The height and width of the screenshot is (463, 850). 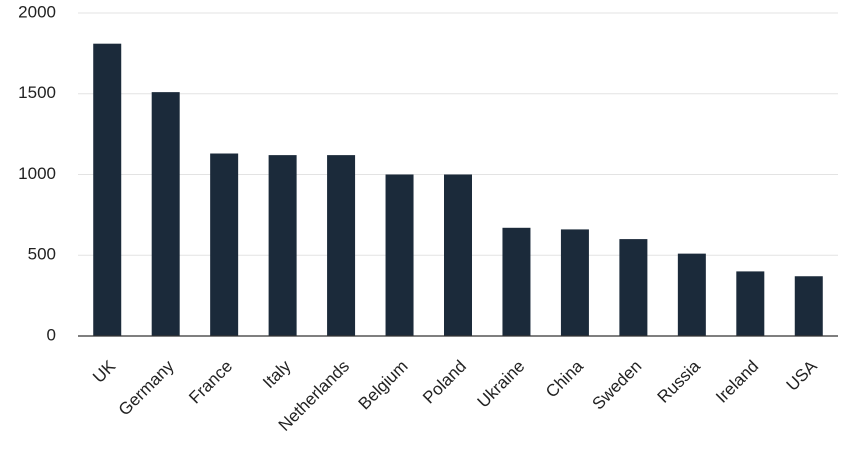 What do you see at coordinates (37, 173) in the screenshot?
I see `y-tick-label: 1000` at bounding box center [37, 173].